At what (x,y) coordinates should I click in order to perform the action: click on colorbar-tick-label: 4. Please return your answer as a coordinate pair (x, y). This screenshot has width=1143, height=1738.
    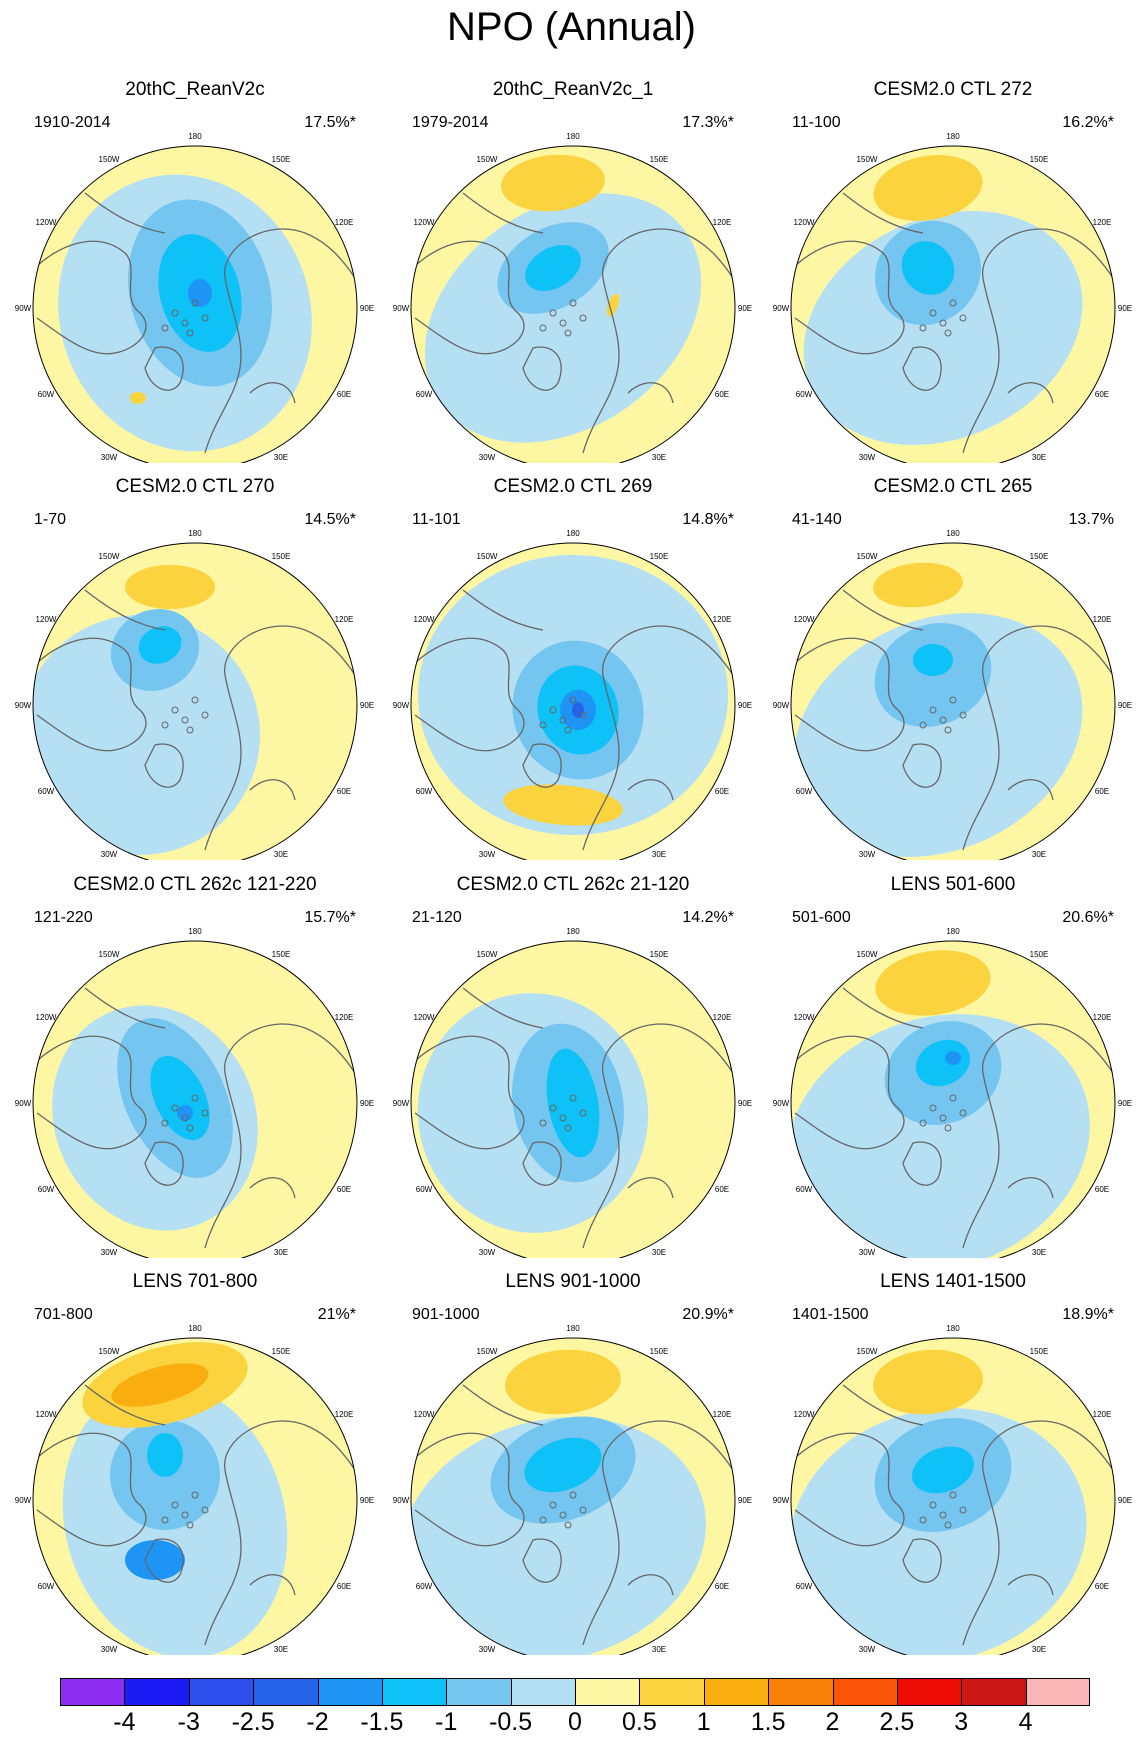
    Looking at the image, I should click on (1025, 1722).